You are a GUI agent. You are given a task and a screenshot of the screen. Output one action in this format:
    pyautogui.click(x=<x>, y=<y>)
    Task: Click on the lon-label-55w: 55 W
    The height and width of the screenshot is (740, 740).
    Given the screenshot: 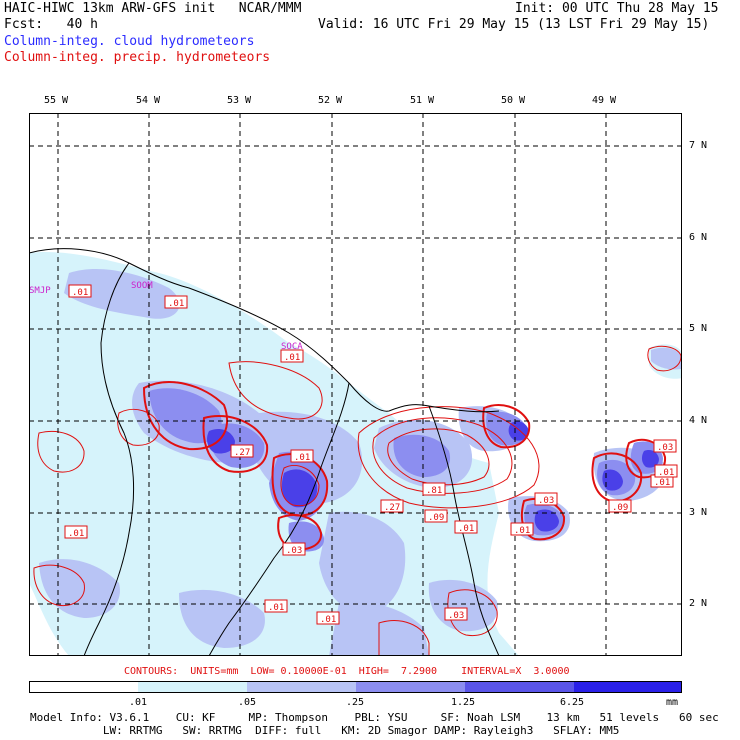 What is the action you would take?
    pyautogui.click(x=56, y=100)
    